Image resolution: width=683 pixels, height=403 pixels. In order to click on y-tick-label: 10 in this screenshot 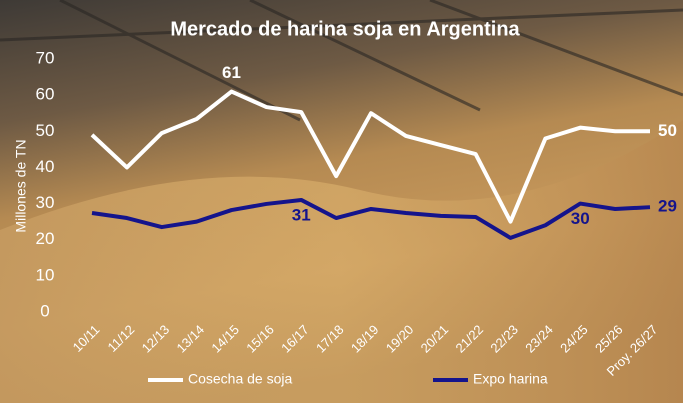, I will do `click(45, 274)`.